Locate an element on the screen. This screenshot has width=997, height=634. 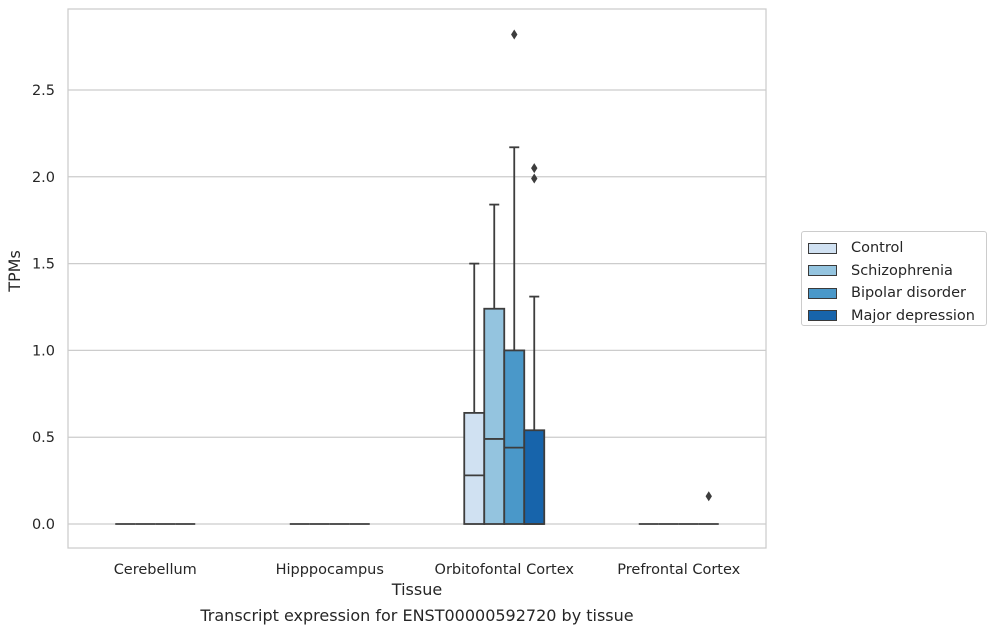
legend-item: Major depression is located at coordinates (897, 316).